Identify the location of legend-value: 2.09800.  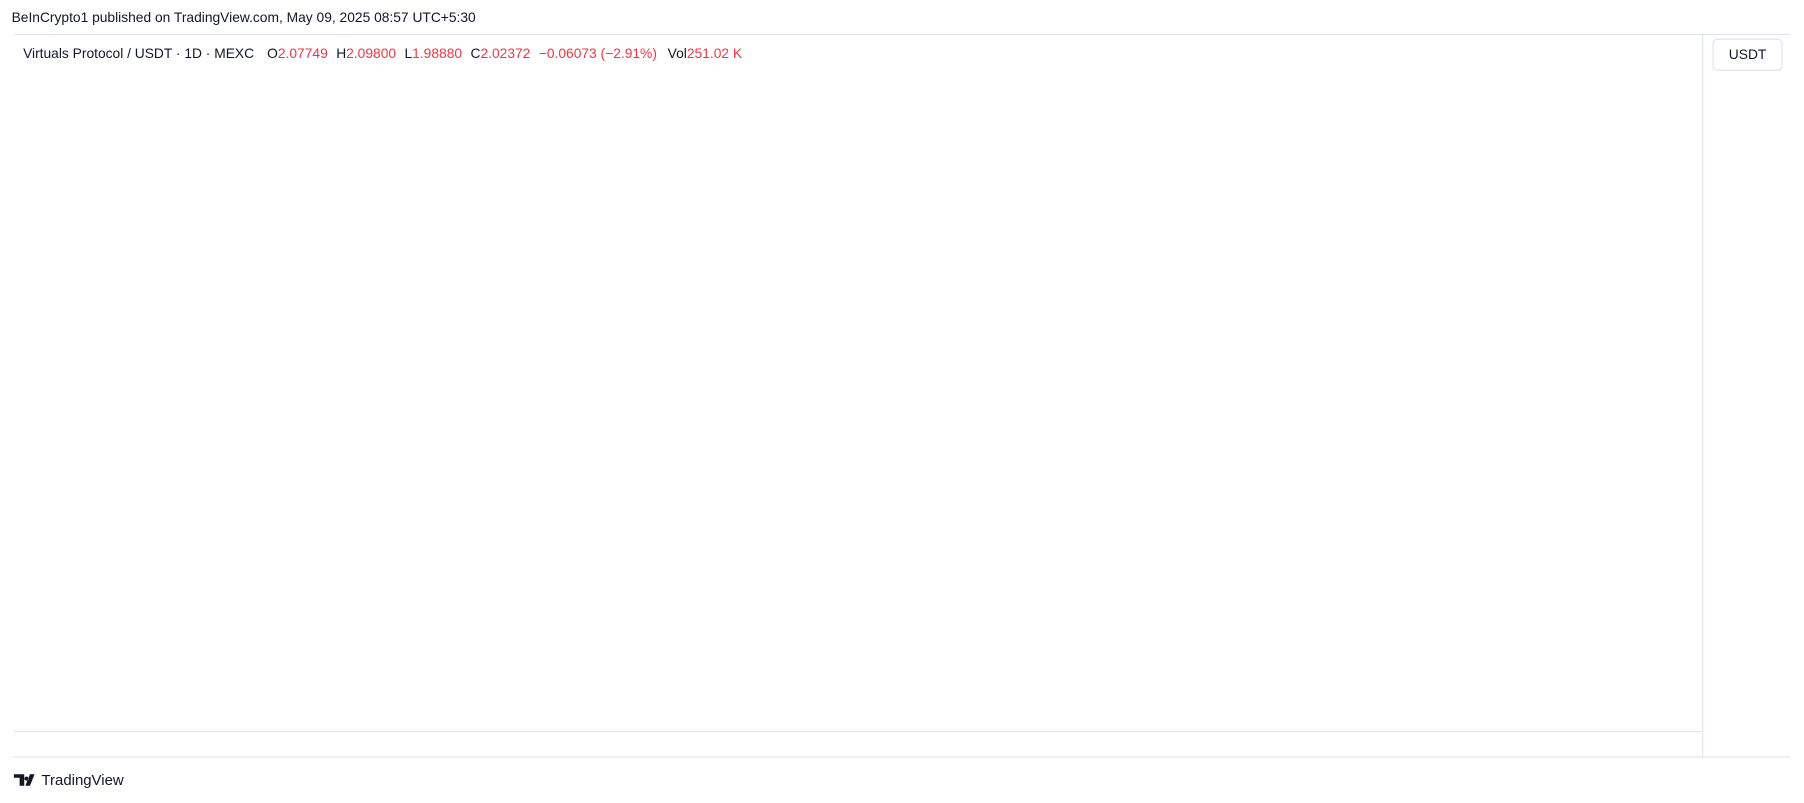
(371, 53).